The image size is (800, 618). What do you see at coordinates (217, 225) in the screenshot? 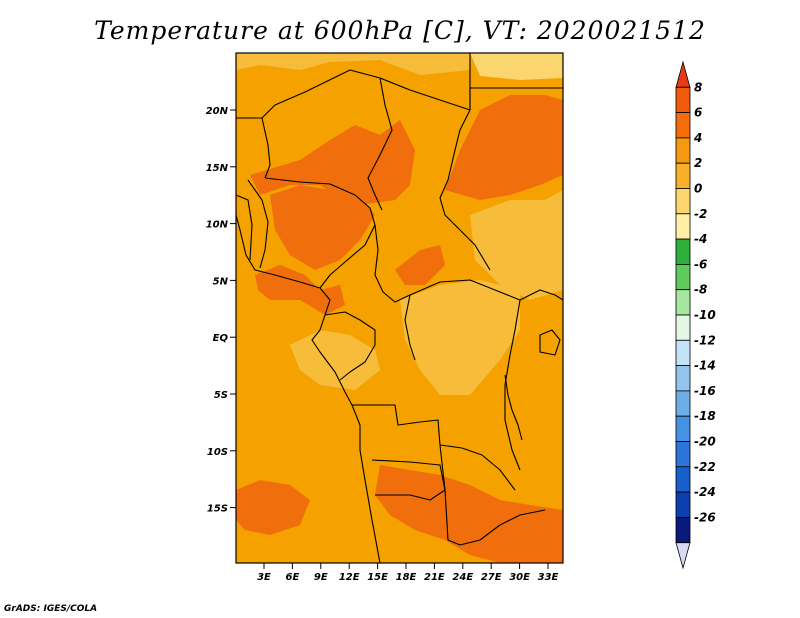
I see `lat-tick-label: 10N` at bounding box center [217, 225].